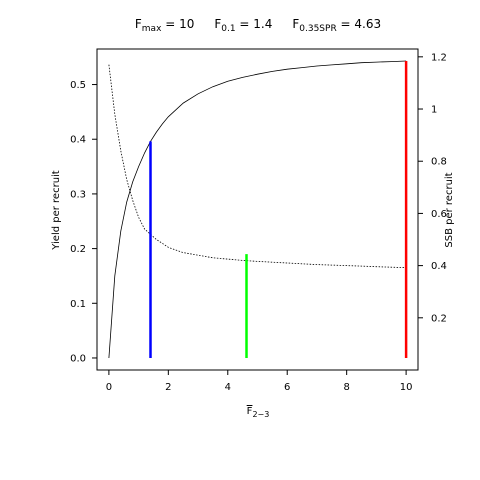 This screenshot has width=480, height=480. I want to click on y-tick-label: 0.1, so click(78, 304).